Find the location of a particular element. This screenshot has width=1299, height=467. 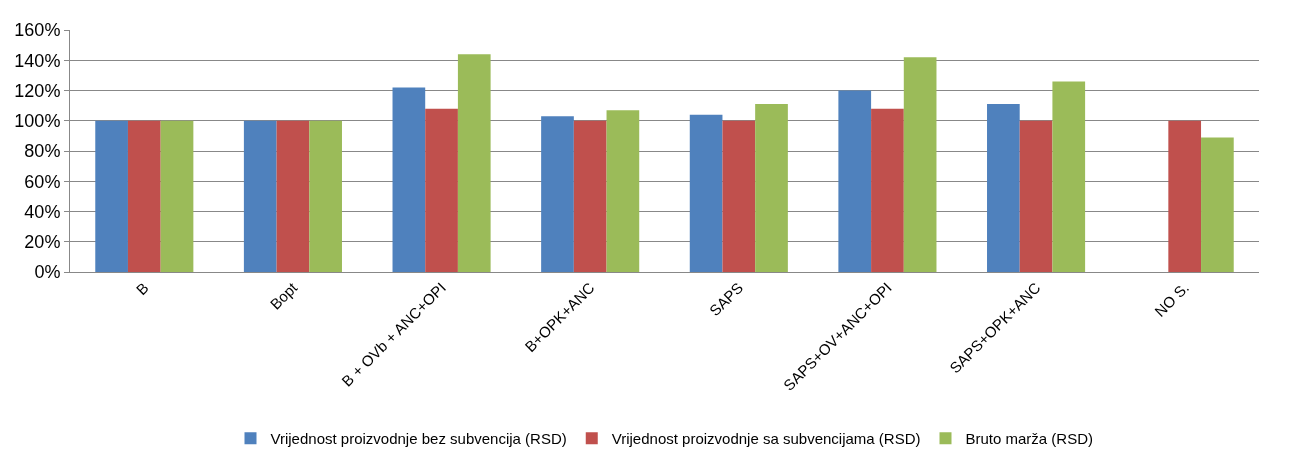

legend-label: Bruto marža (RSD) is located at coordinates (1029, 439).